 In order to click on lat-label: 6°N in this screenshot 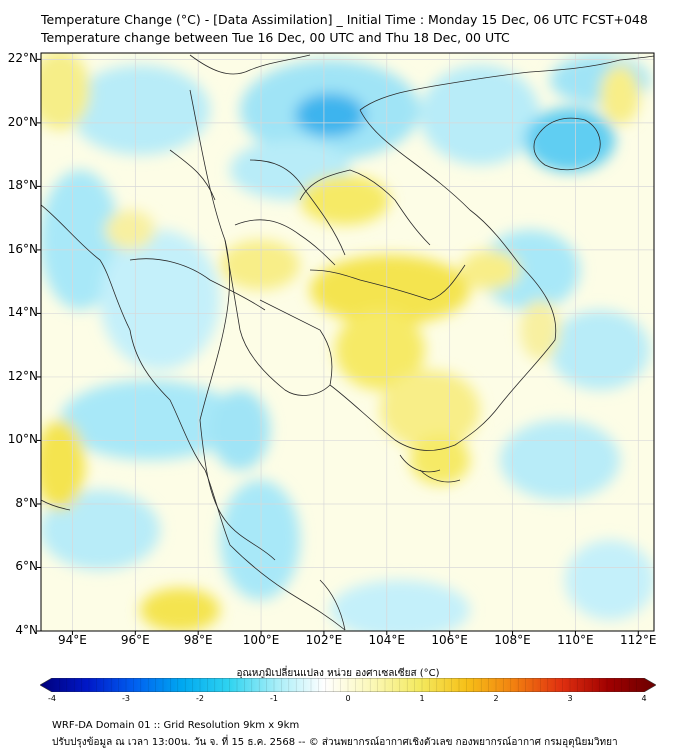, I will do `click(26, 566)`.